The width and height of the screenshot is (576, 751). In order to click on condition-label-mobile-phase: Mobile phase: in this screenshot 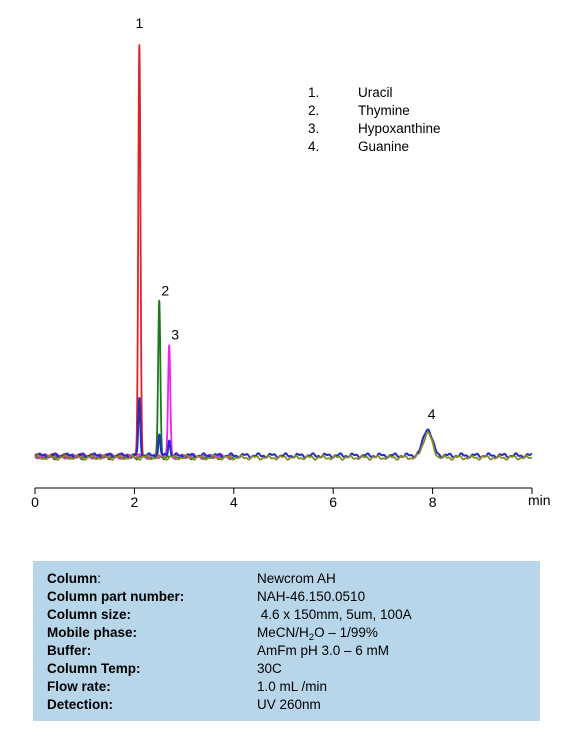, I will do `click(92, 632)`.